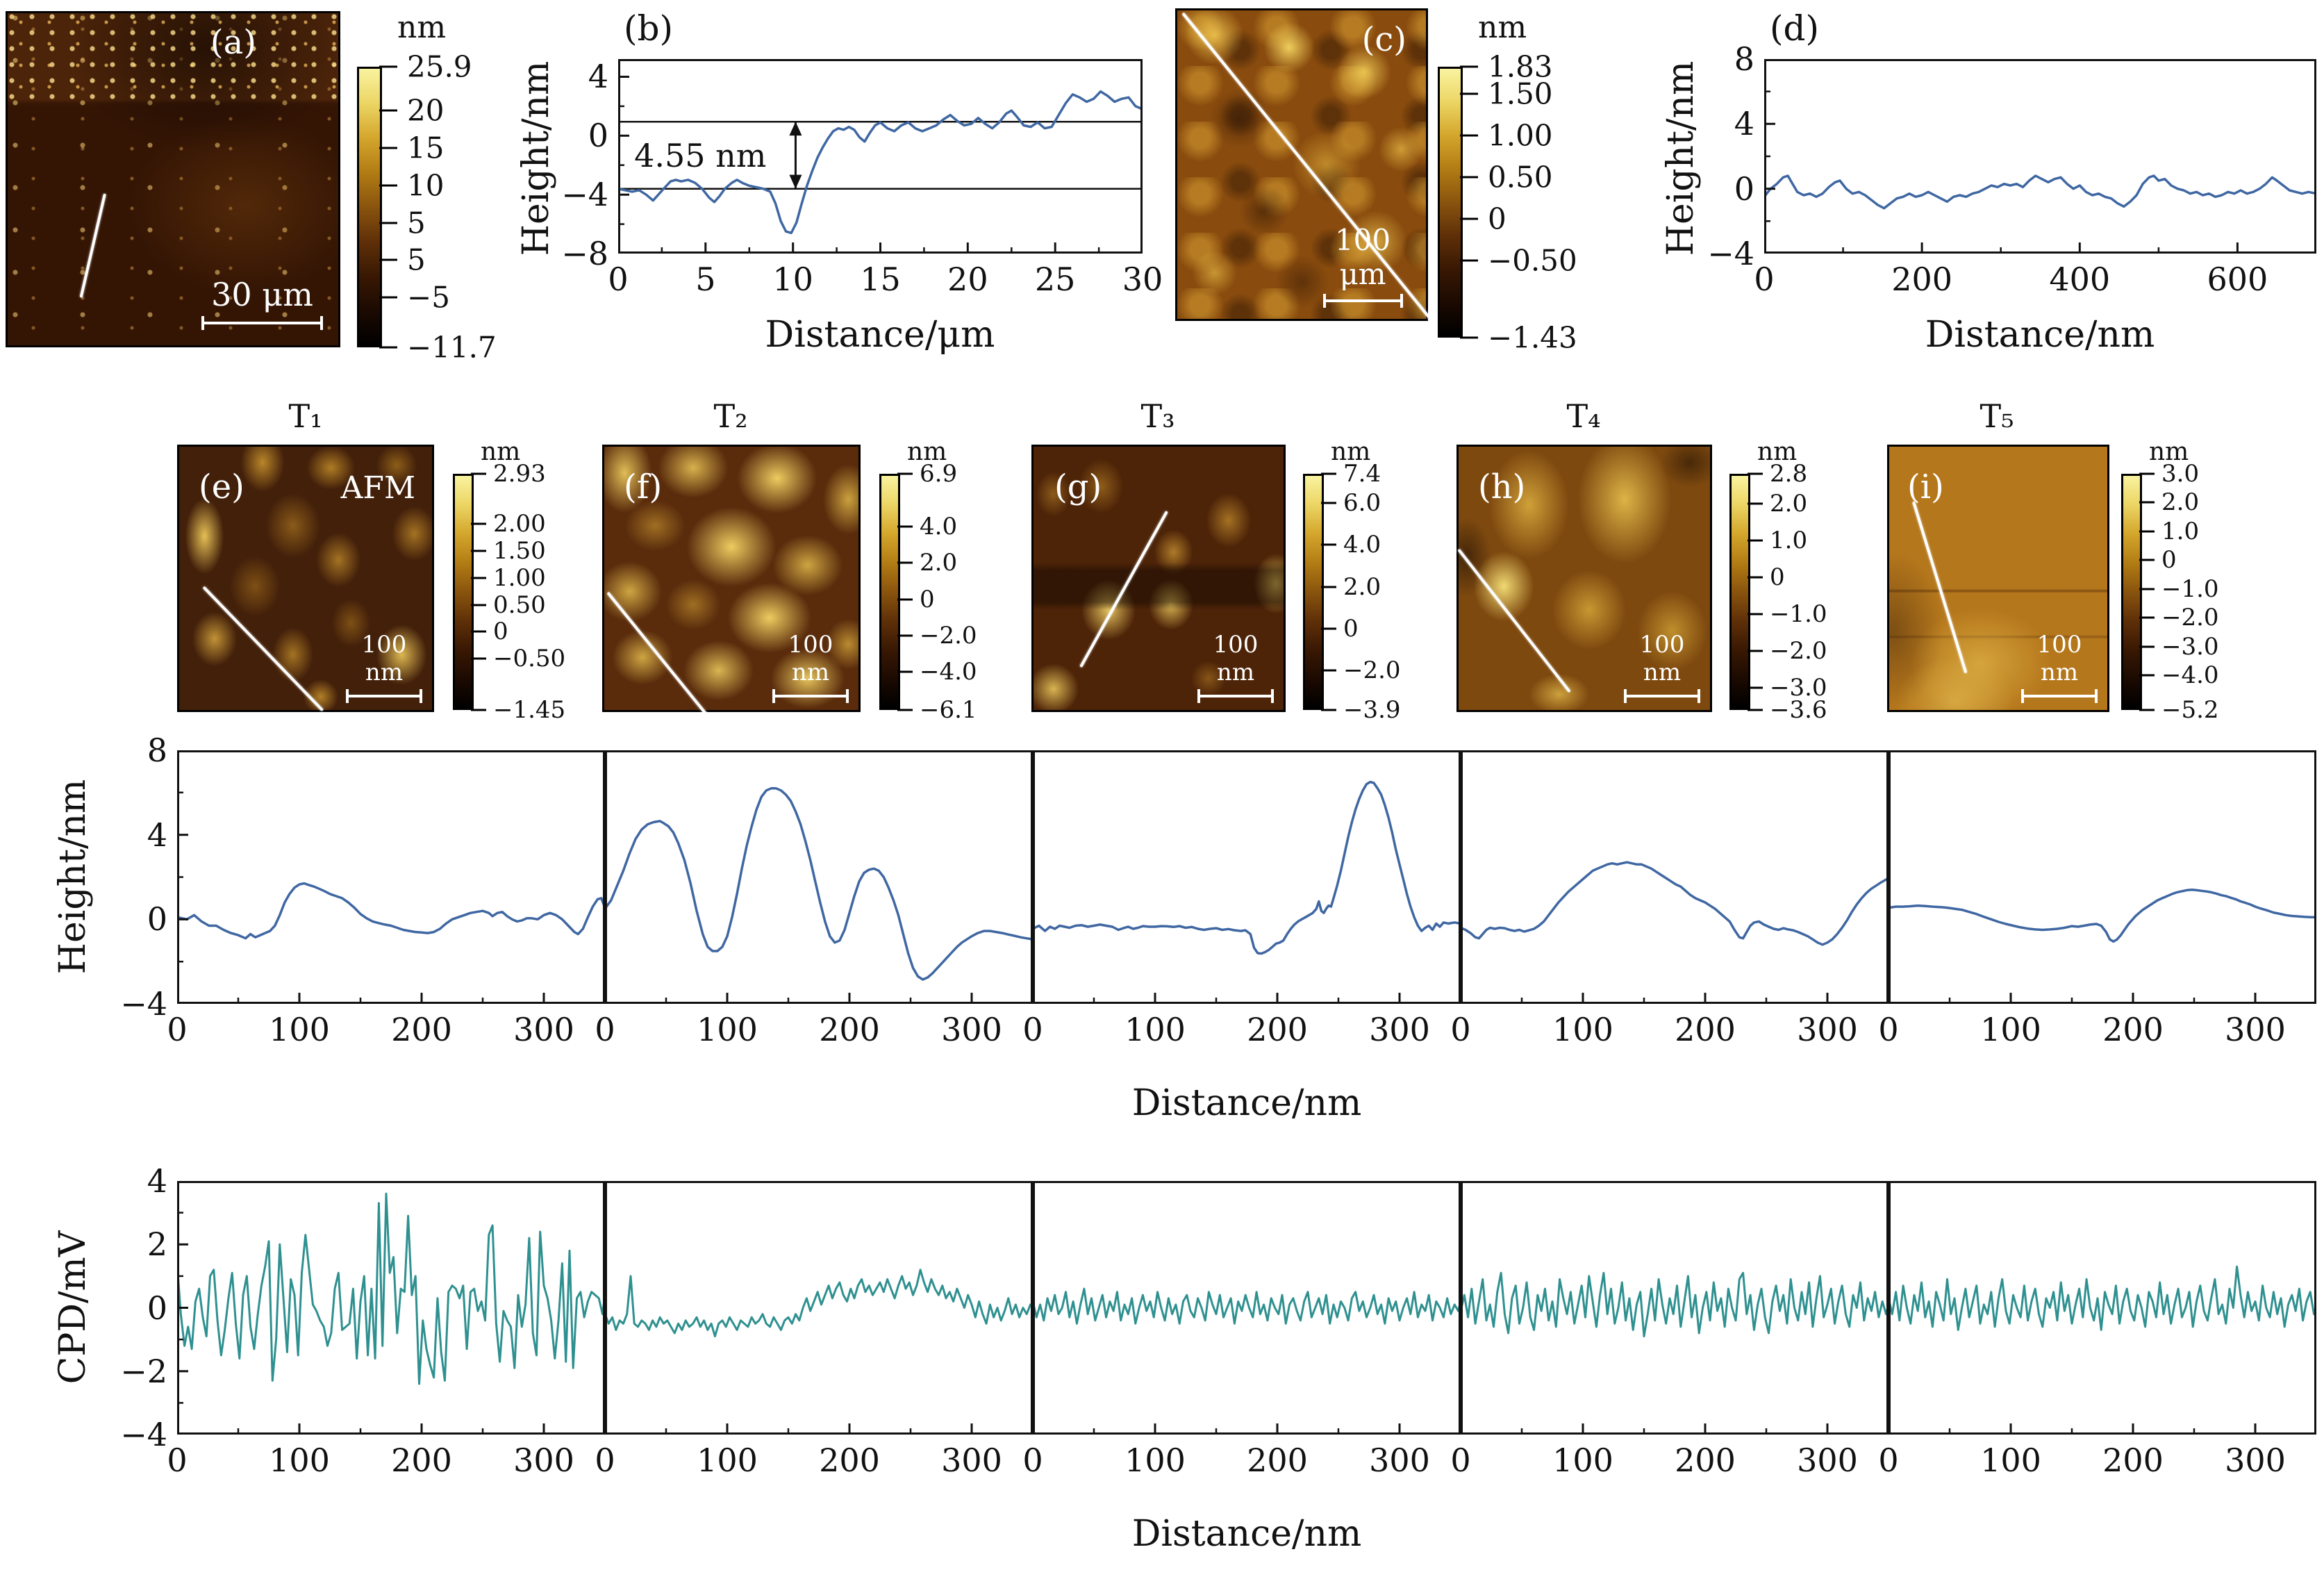 The width and height of the screenshot is (2324, 1586). I want to click on scalebar-label-g: 100 nm, so click(1236, 658).